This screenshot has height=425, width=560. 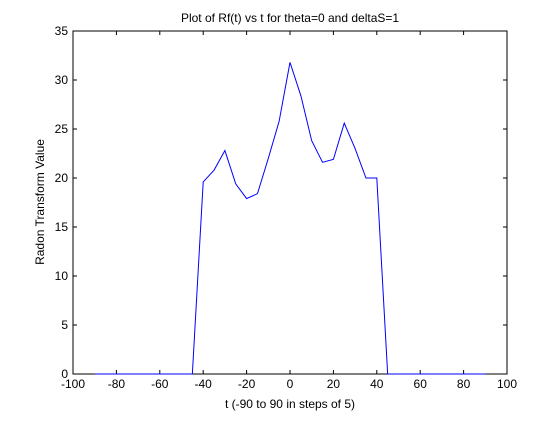 I want to click on x-tick-label: 60, so click(x=421, y=384).